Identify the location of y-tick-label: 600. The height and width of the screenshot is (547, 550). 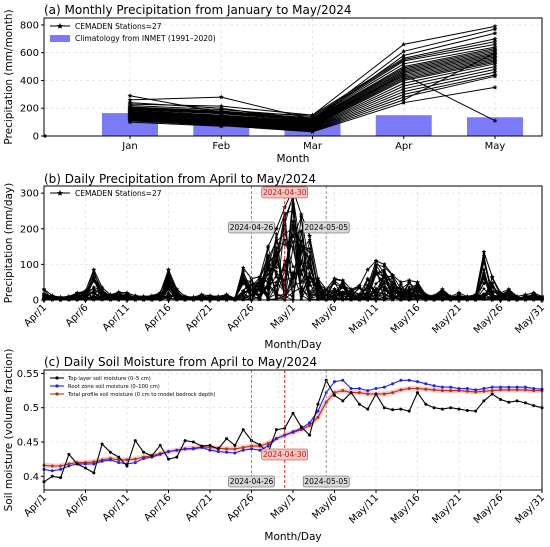
(29, 53).